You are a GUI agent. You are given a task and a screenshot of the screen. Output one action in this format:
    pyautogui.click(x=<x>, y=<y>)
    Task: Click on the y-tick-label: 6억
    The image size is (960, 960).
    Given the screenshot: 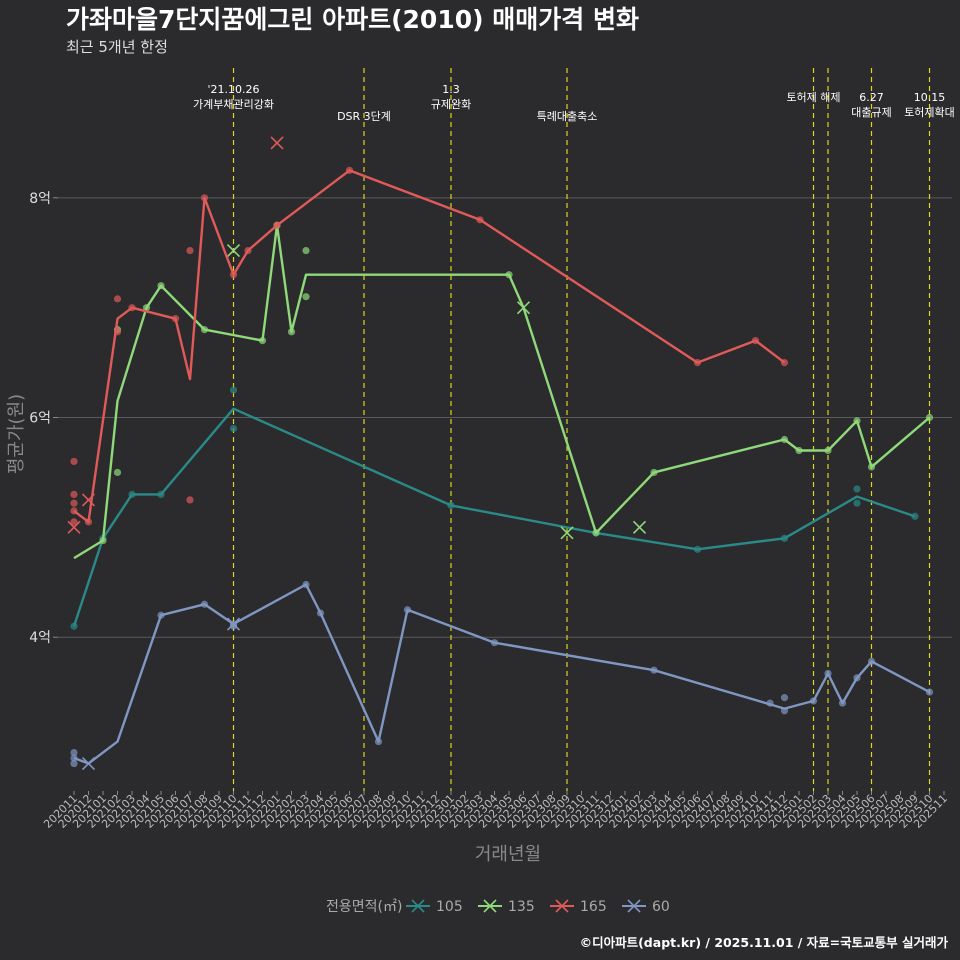 What is the action you would take?
    pyautogui.click(x=40, y=419)
    